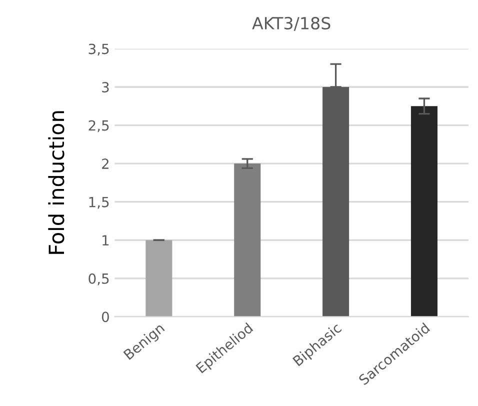 This screenshot has width=478, height=406. Describe the element at coordinates (105, 87) in the screenshot. I see `y-tick-label: 3` at that location.